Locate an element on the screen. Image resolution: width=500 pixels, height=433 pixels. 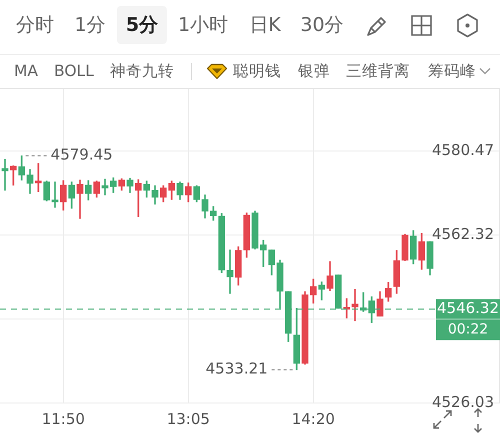
text: 1小时 is located at coordinates (203, 25).